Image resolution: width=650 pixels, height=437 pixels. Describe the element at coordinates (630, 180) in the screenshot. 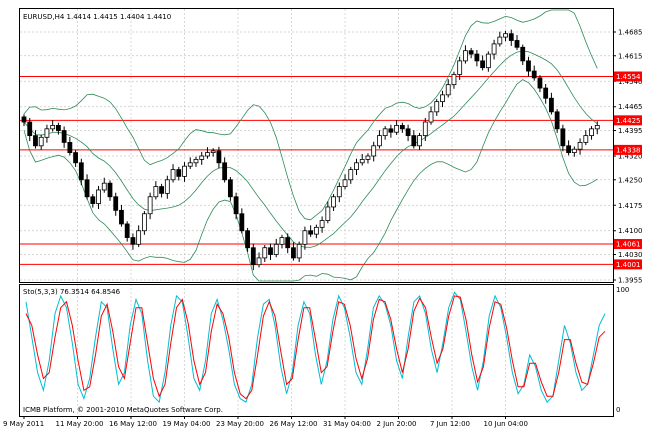

I see `price-tick-label: 1.4250` at that location.